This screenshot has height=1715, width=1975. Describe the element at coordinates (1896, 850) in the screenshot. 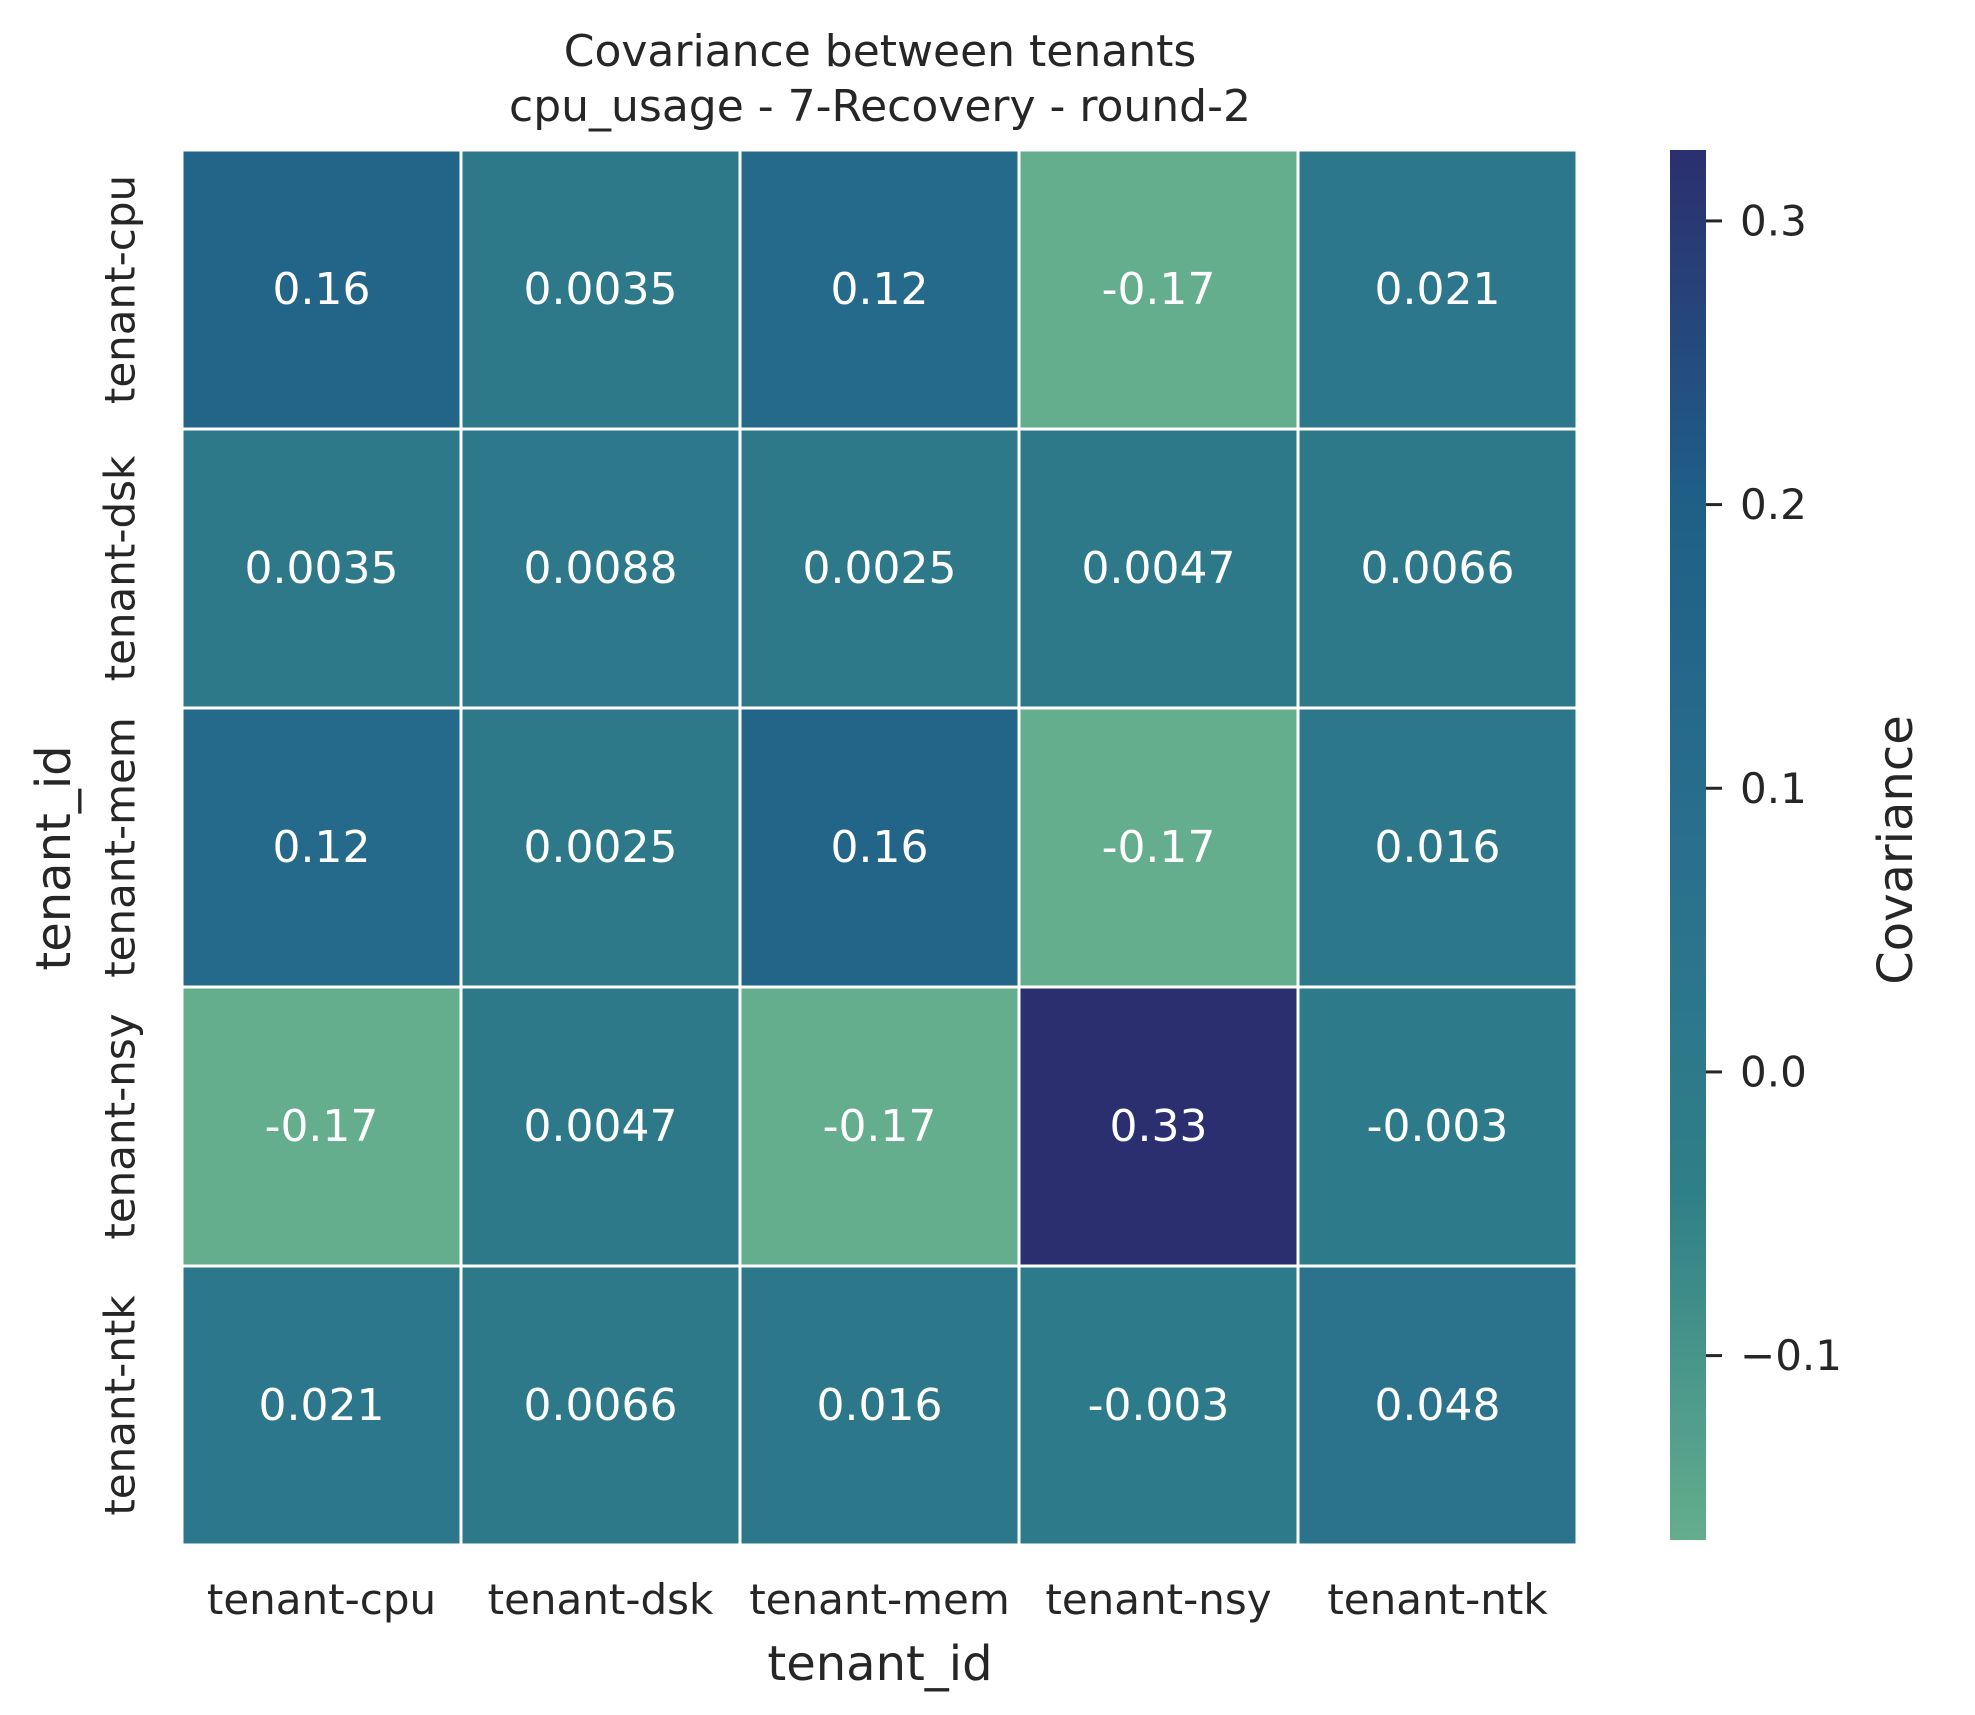

I see `colorbar-label: Covariance` at that location.